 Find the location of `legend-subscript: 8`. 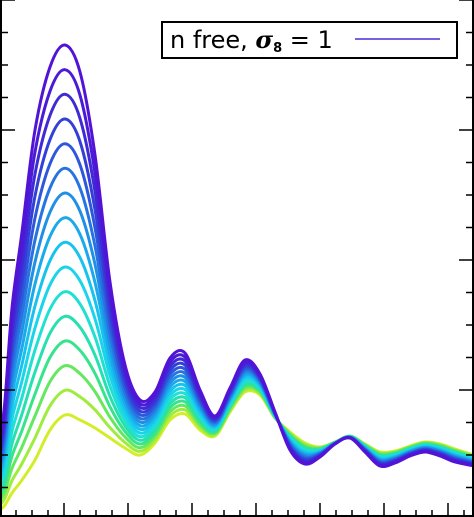

legend-subscript: 8 is located at coordinates (277, 48).